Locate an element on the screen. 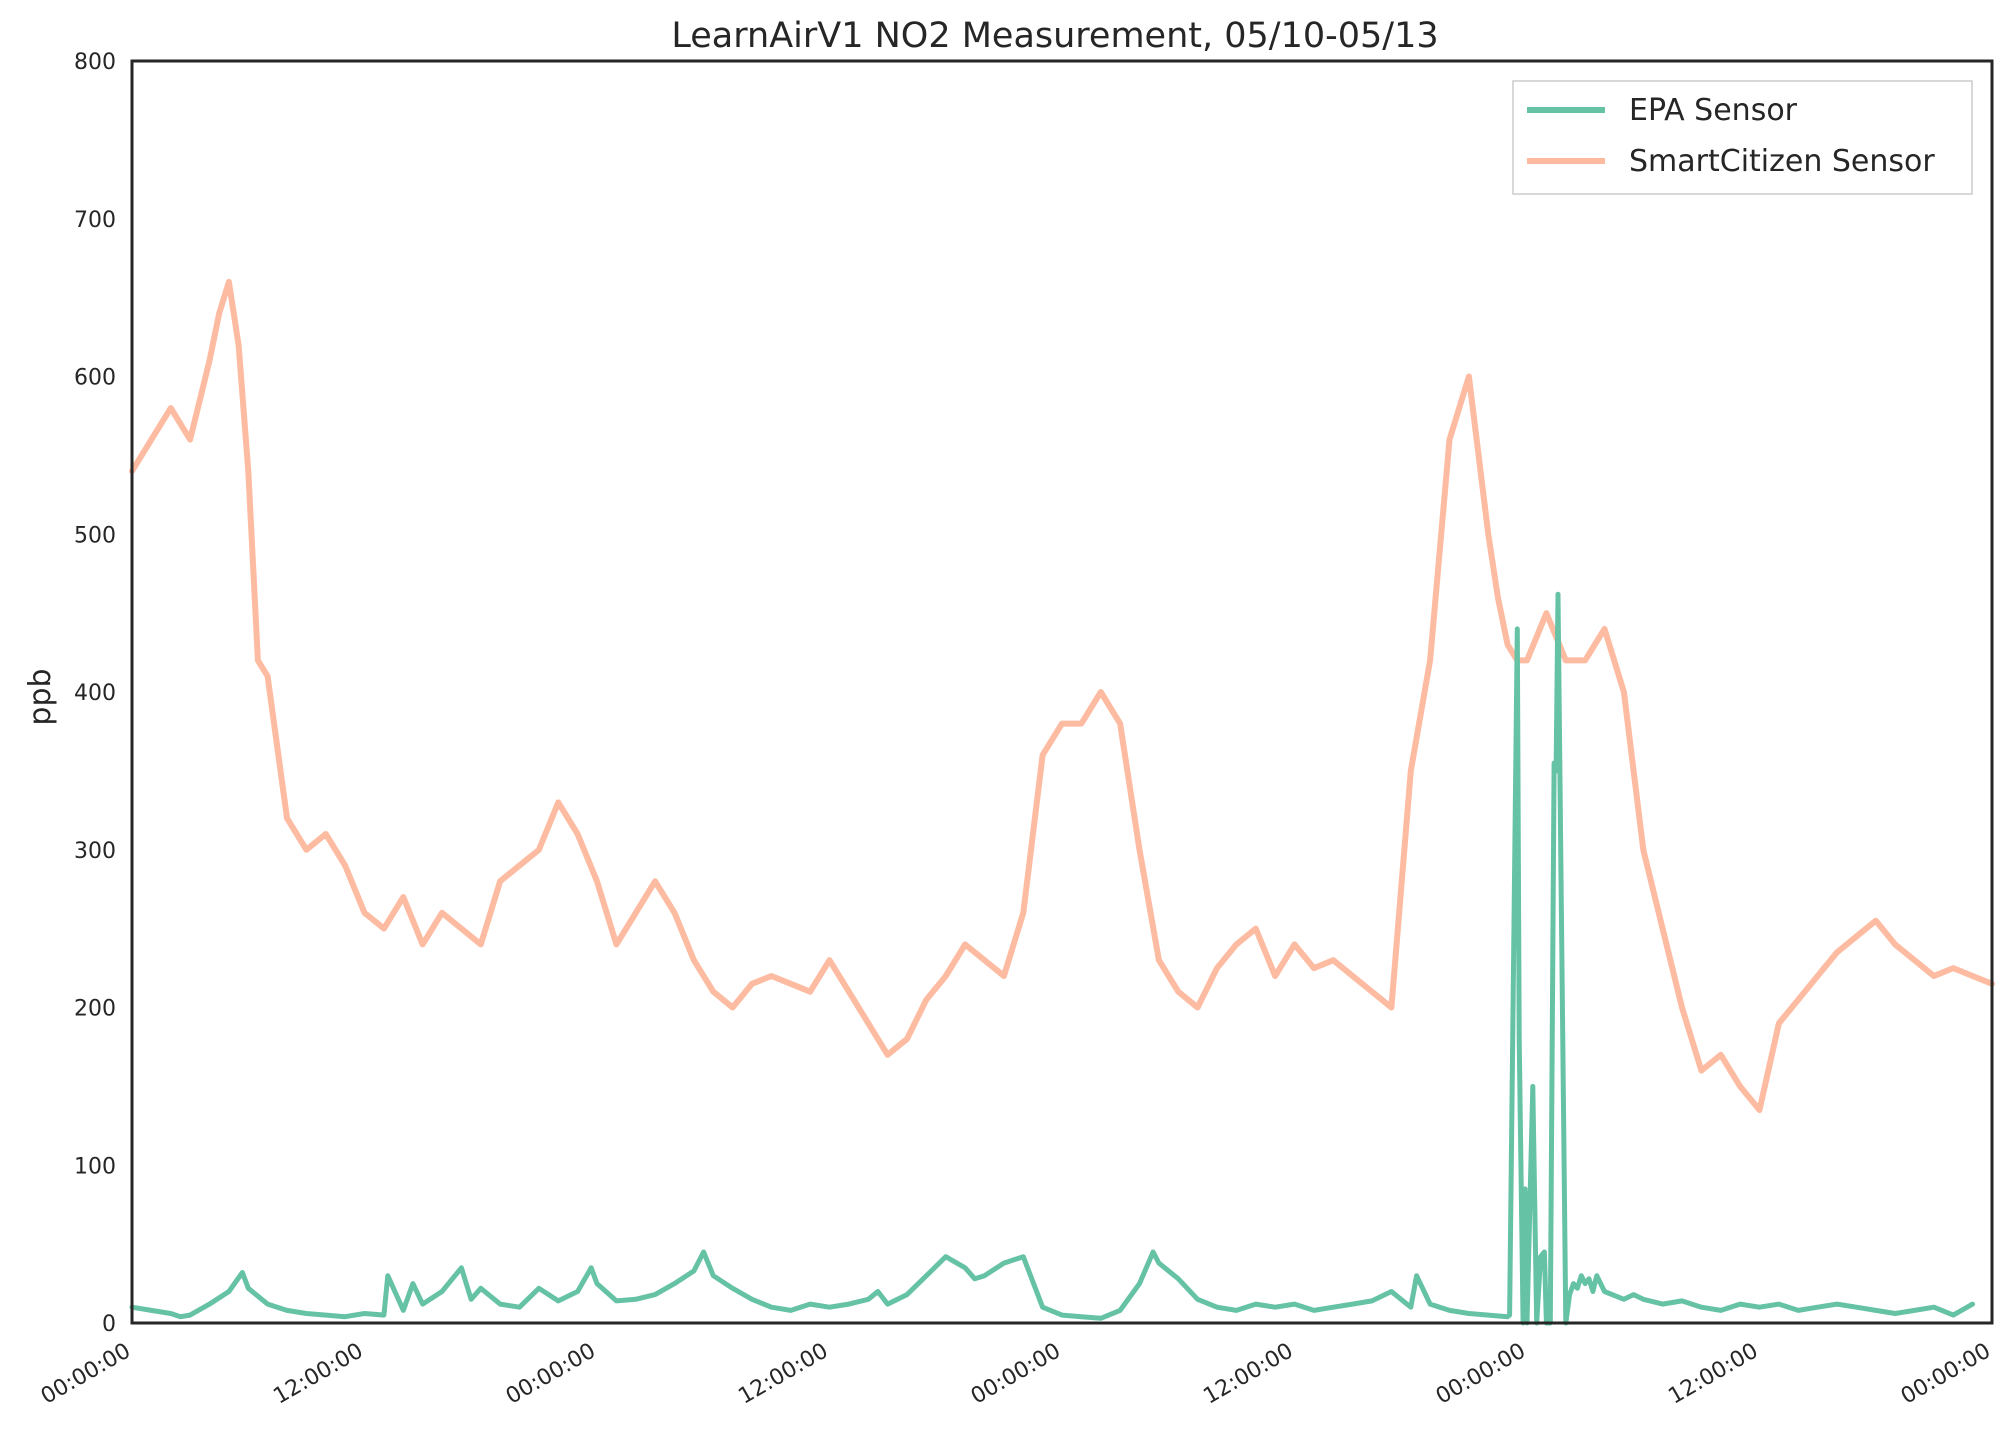  y-tick-label: 0 is located at coordinates (109, 1324).